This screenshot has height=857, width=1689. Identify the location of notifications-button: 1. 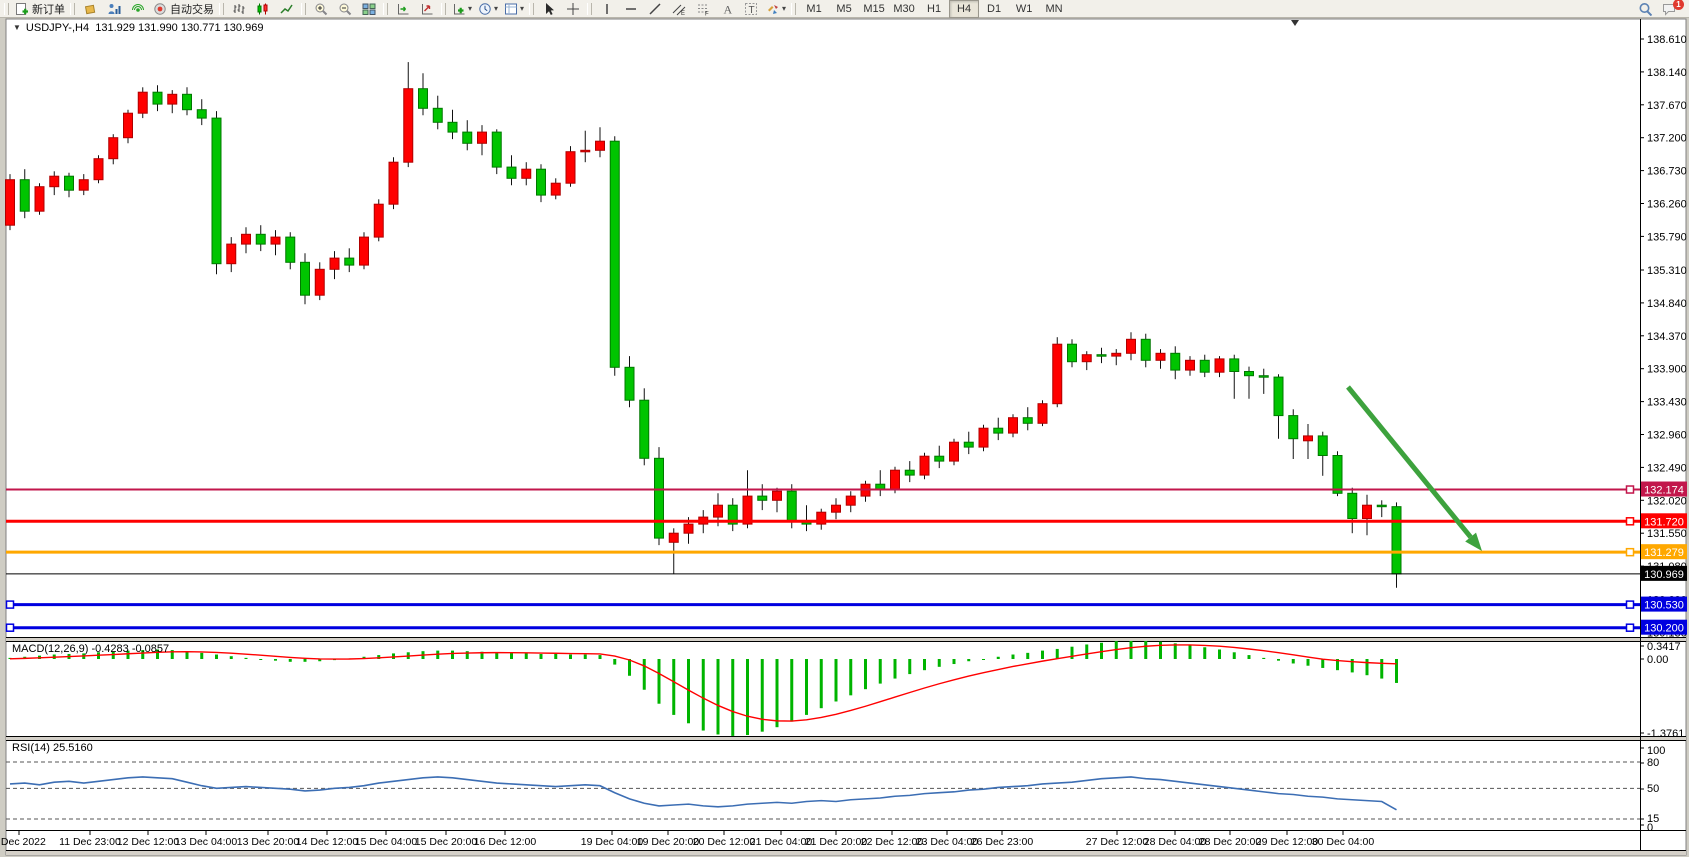
(1670, 9).